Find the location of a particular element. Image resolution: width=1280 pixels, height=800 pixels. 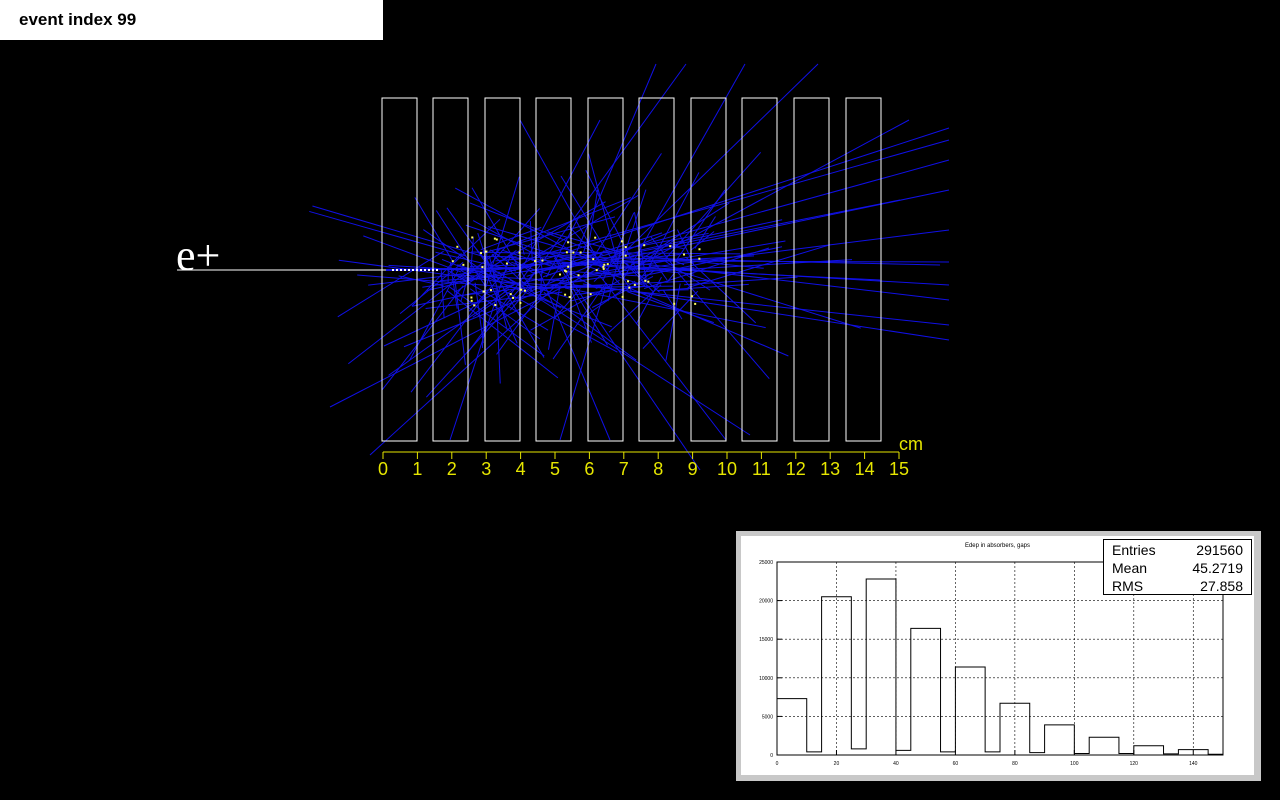

x-tick-label: 80 is located at coordinates (1015, 764).